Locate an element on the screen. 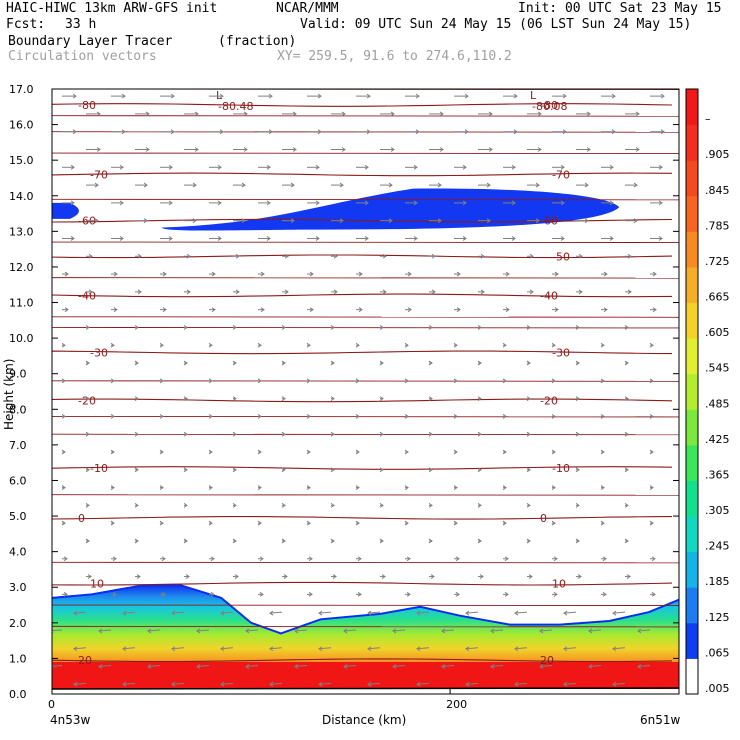 This screenshot has width=740, height=740. colorbar-label: .185 is located at coordinates (717, 581).